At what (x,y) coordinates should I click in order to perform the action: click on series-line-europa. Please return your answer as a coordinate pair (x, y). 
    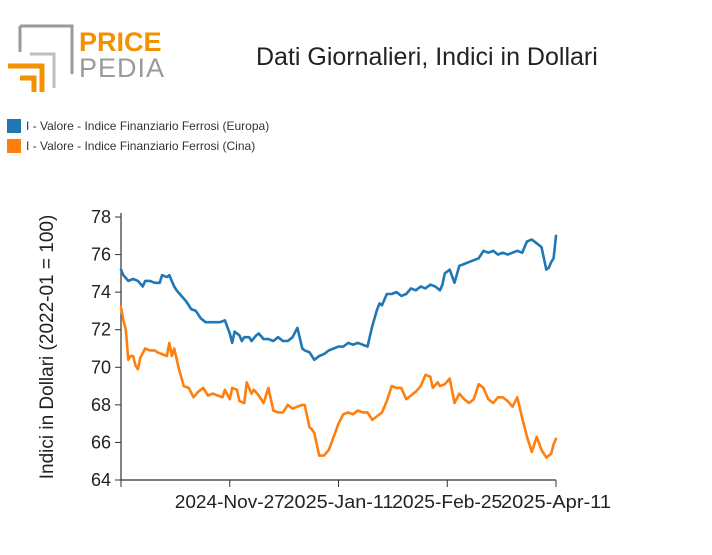
    Looking at the image, I should click on (338, 298).